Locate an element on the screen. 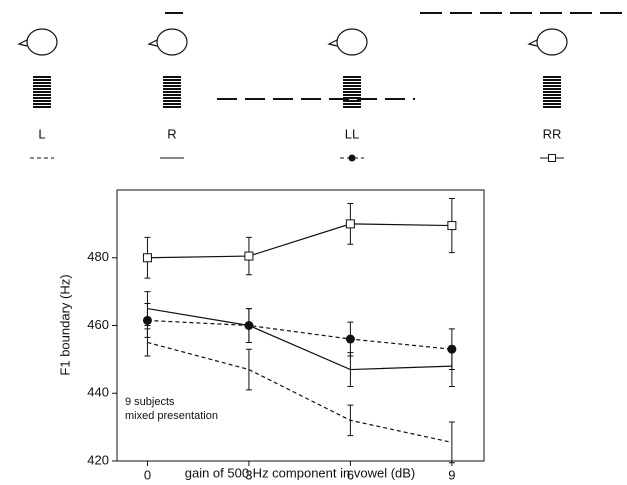  x-tick-label: 0 is located at coordinates (147, 474).